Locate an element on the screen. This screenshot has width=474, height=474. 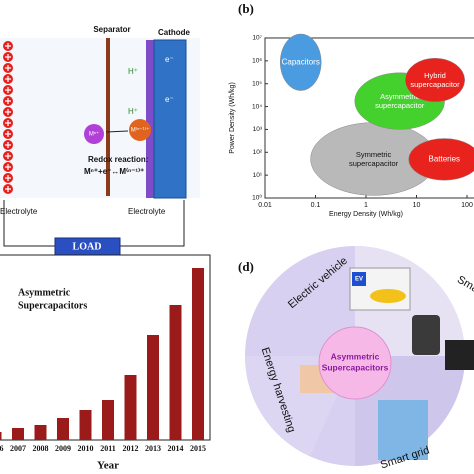
ev-sign is located at coordinates (359, 279).